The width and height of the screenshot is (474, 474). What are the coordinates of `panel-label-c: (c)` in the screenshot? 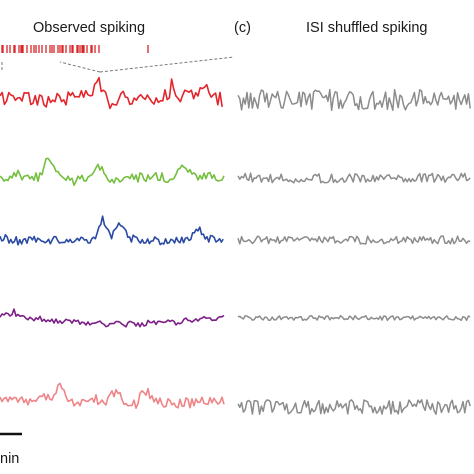 It's located at (242, 28).